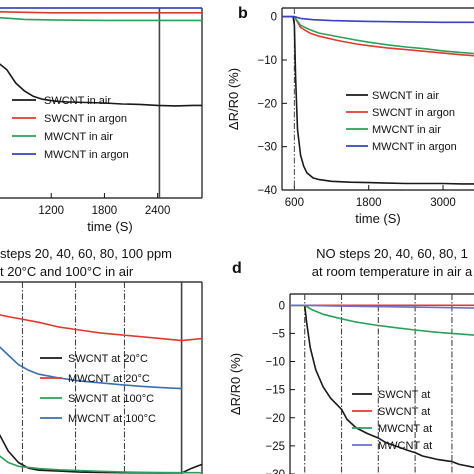 The image size is (474, 474). Describe the element at coordinates (237, 268) in the screenshot. I see `panel-tag: d` at that location.